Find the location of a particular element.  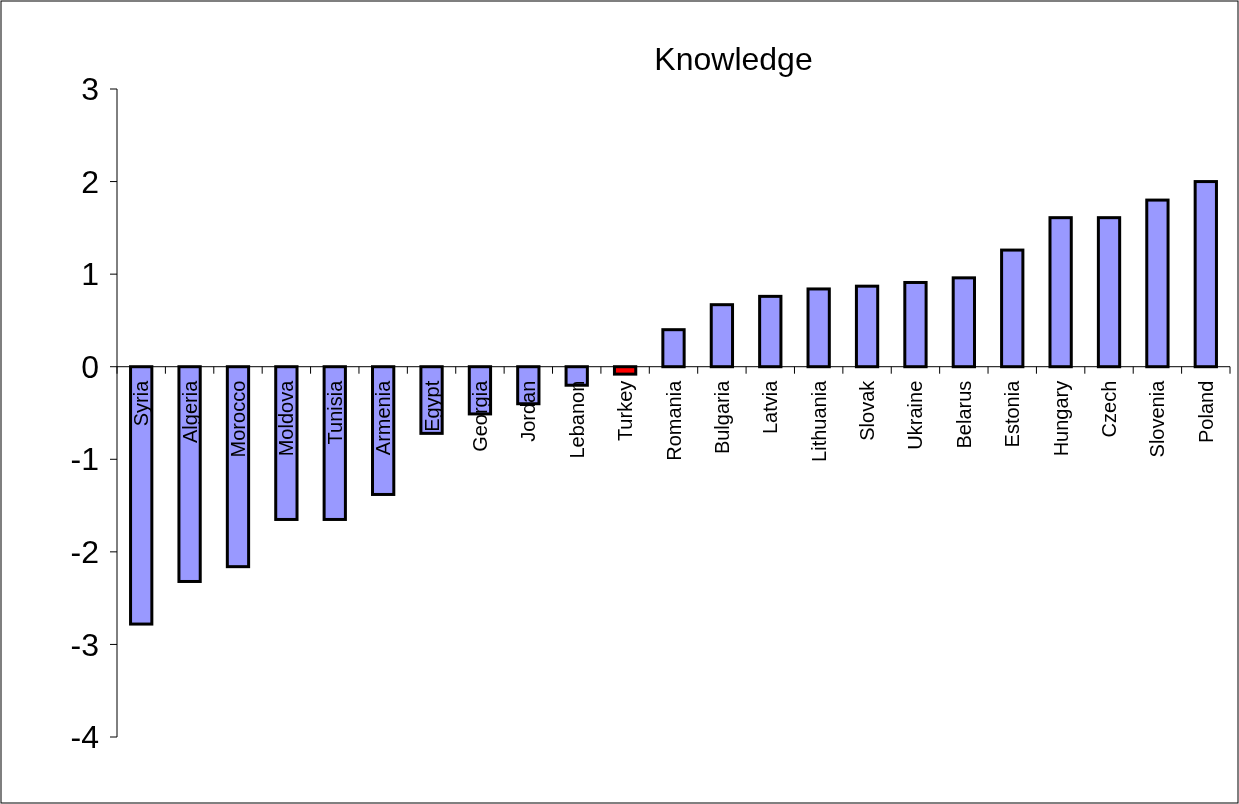

x-tick-label: Lithuania is located at coordinates (818, 420).